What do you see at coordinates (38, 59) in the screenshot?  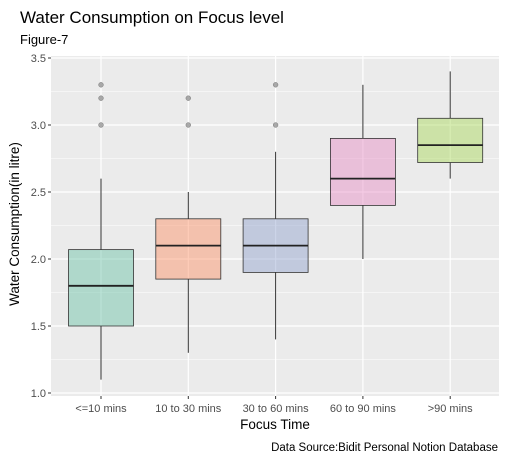 I see `y-tick-label: 3.5` at bounding box center [38, 59].